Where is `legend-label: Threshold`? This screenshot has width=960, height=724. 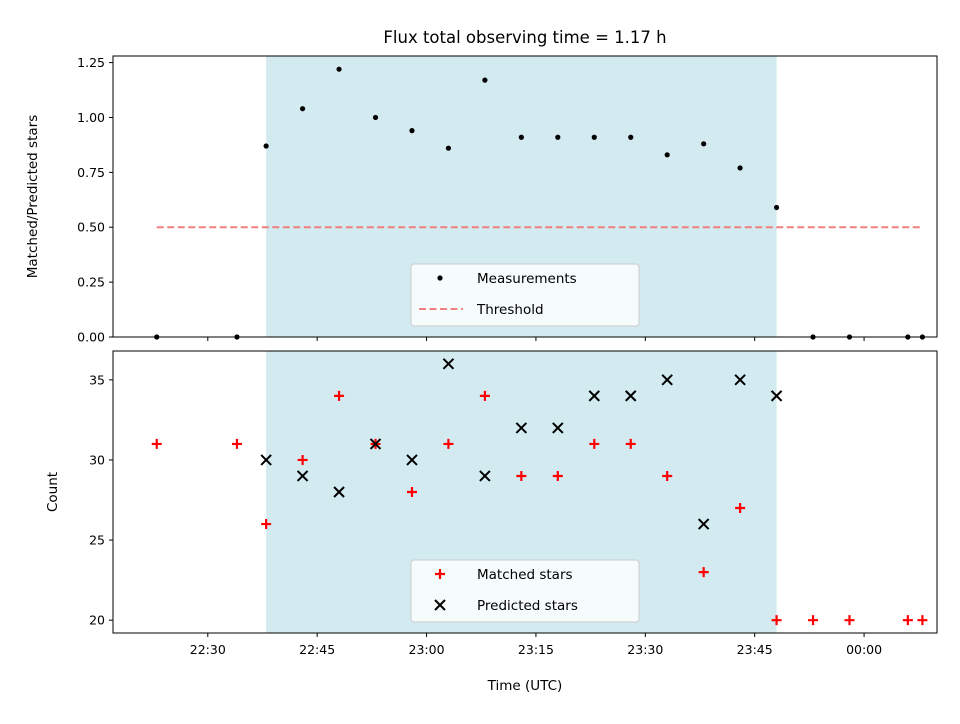 legend-label: Threshold is located at coordinates (510, 310).